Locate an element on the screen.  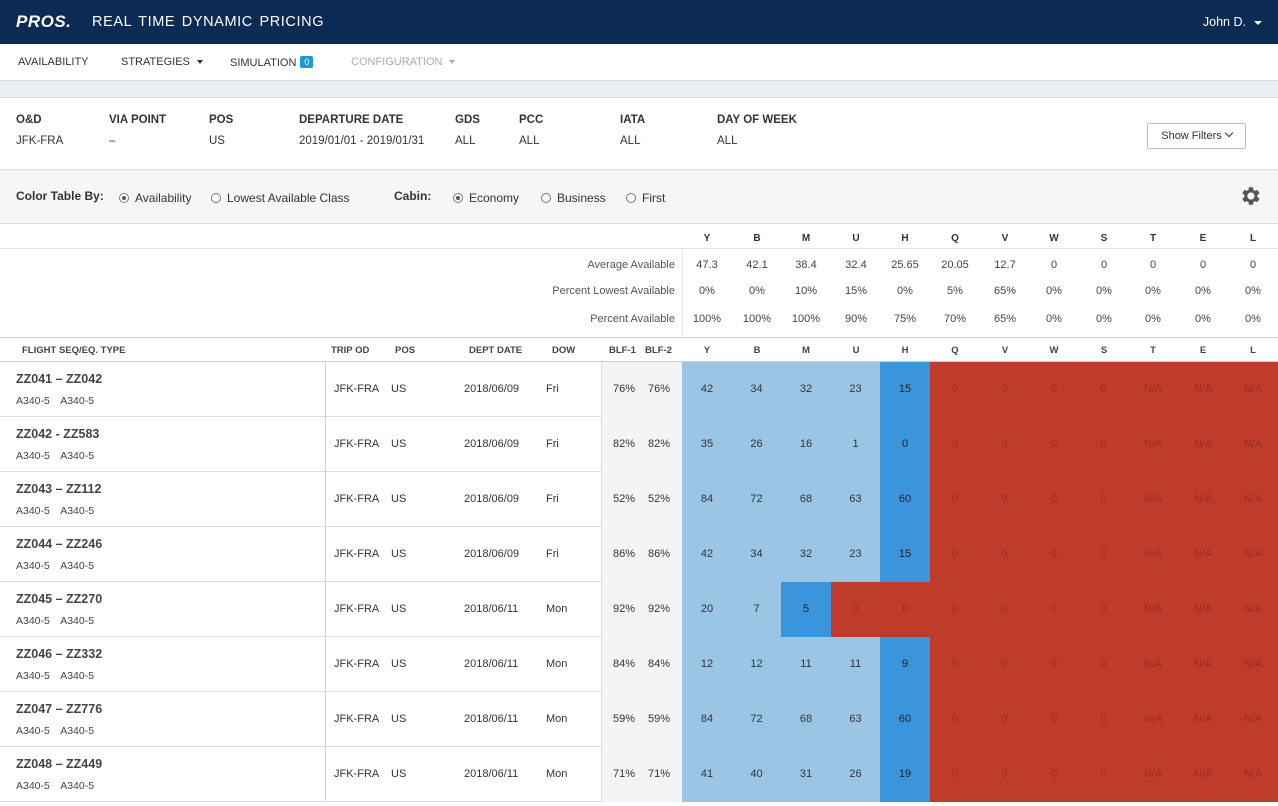
class-availability-cell: 84 is located at coordinates (707, 719).